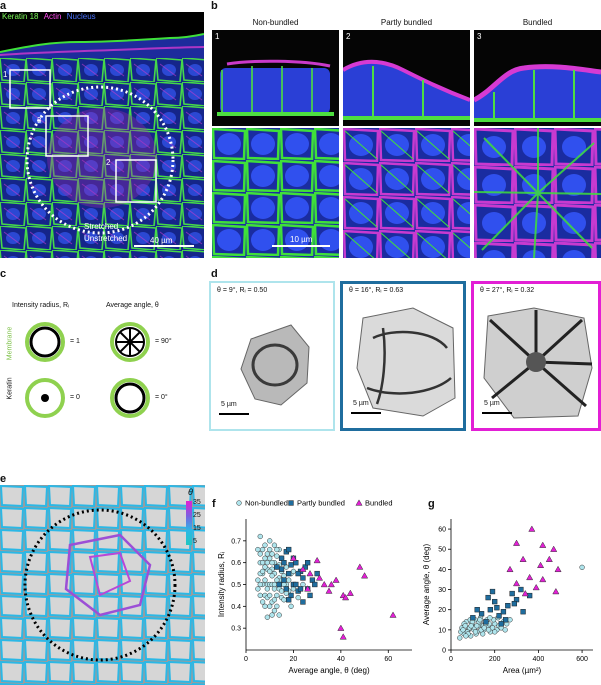 This screenshot has width=601, height=685. What do you see at coordinates (275, 78) in the screenshot?
I see `side-view-1: 1` at bounding box center [275, 78].